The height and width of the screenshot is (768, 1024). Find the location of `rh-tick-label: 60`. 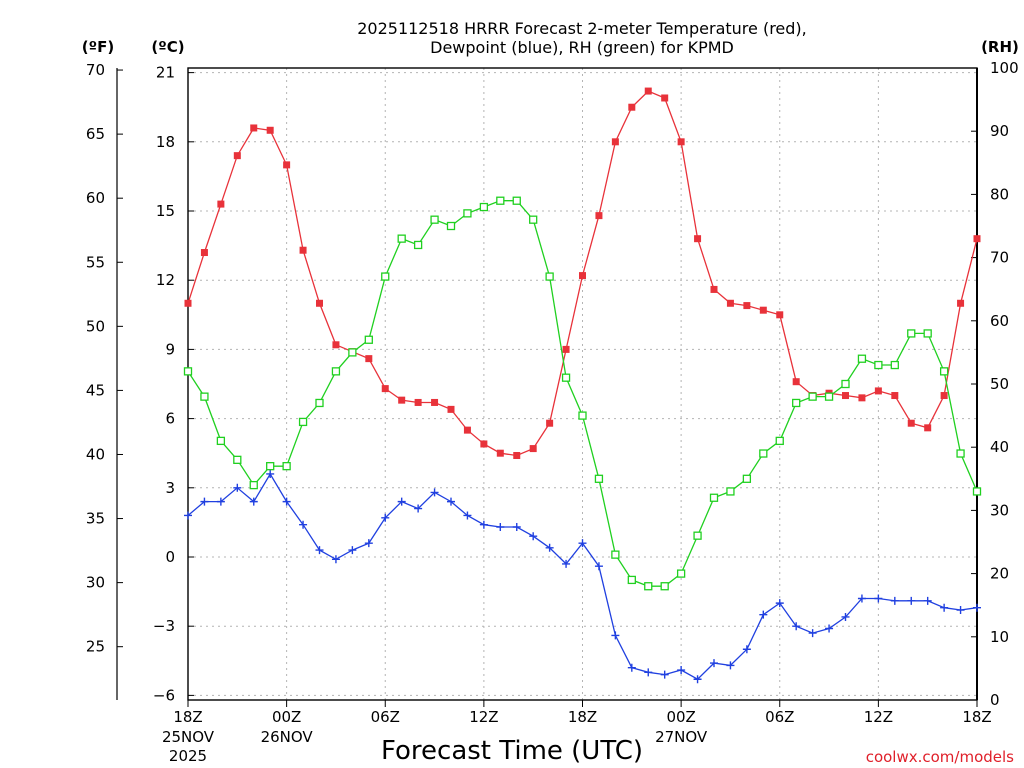

rh-tick-label: 60 is located at coordinates (999, 321).